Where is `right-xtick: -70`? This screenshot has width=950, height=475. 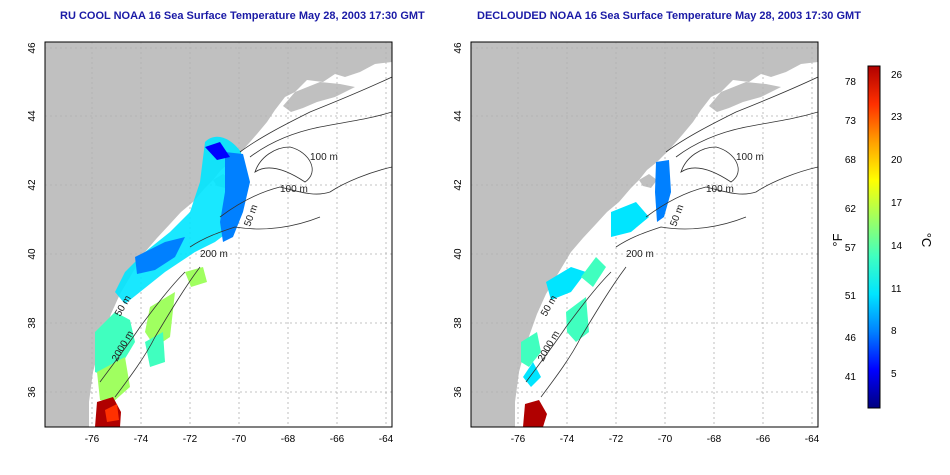 right-xtick: -70 is located at coordinates (665, 439).